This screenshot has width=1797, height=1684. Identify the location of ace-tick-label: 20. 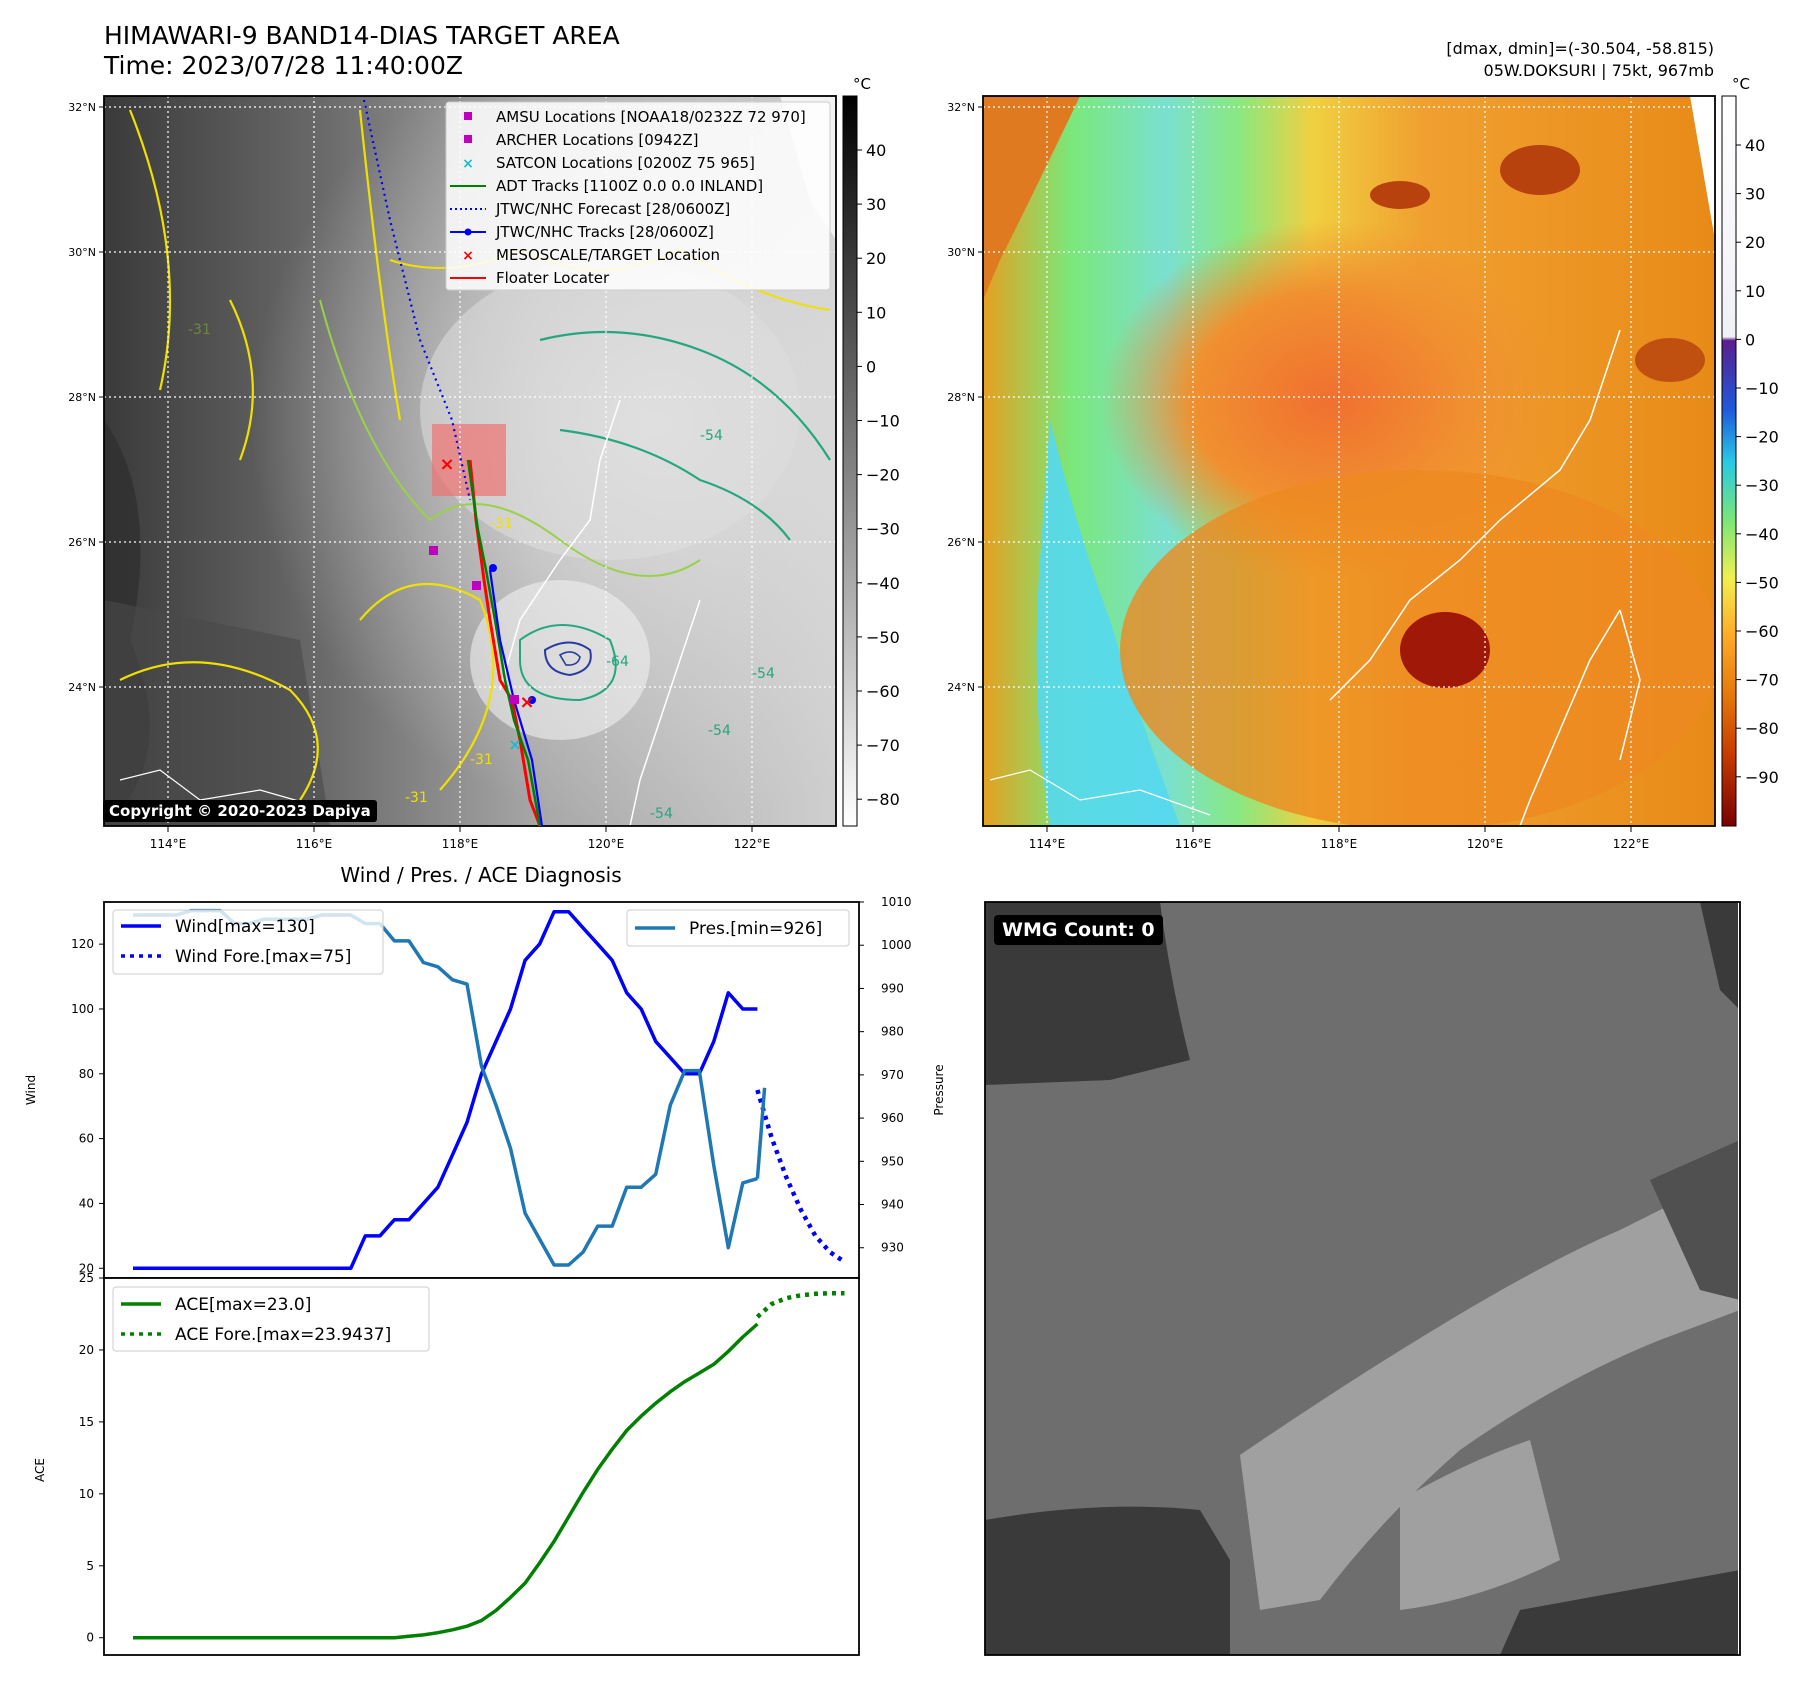
(86, 1350).